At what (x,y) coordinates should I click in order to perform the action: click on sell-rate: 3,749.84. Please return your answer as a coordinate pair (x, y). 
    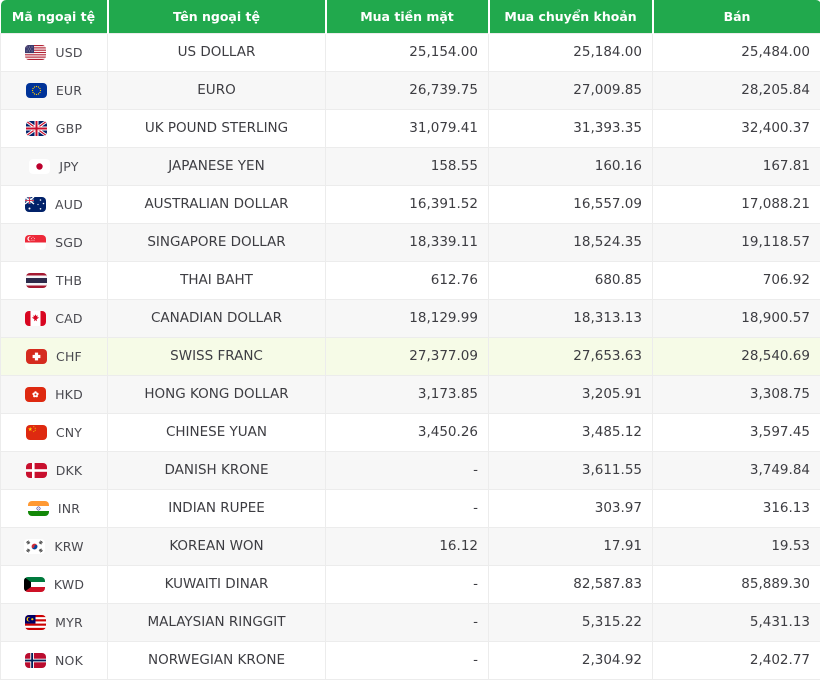
    Looking at the image, I should click on (736, 470).